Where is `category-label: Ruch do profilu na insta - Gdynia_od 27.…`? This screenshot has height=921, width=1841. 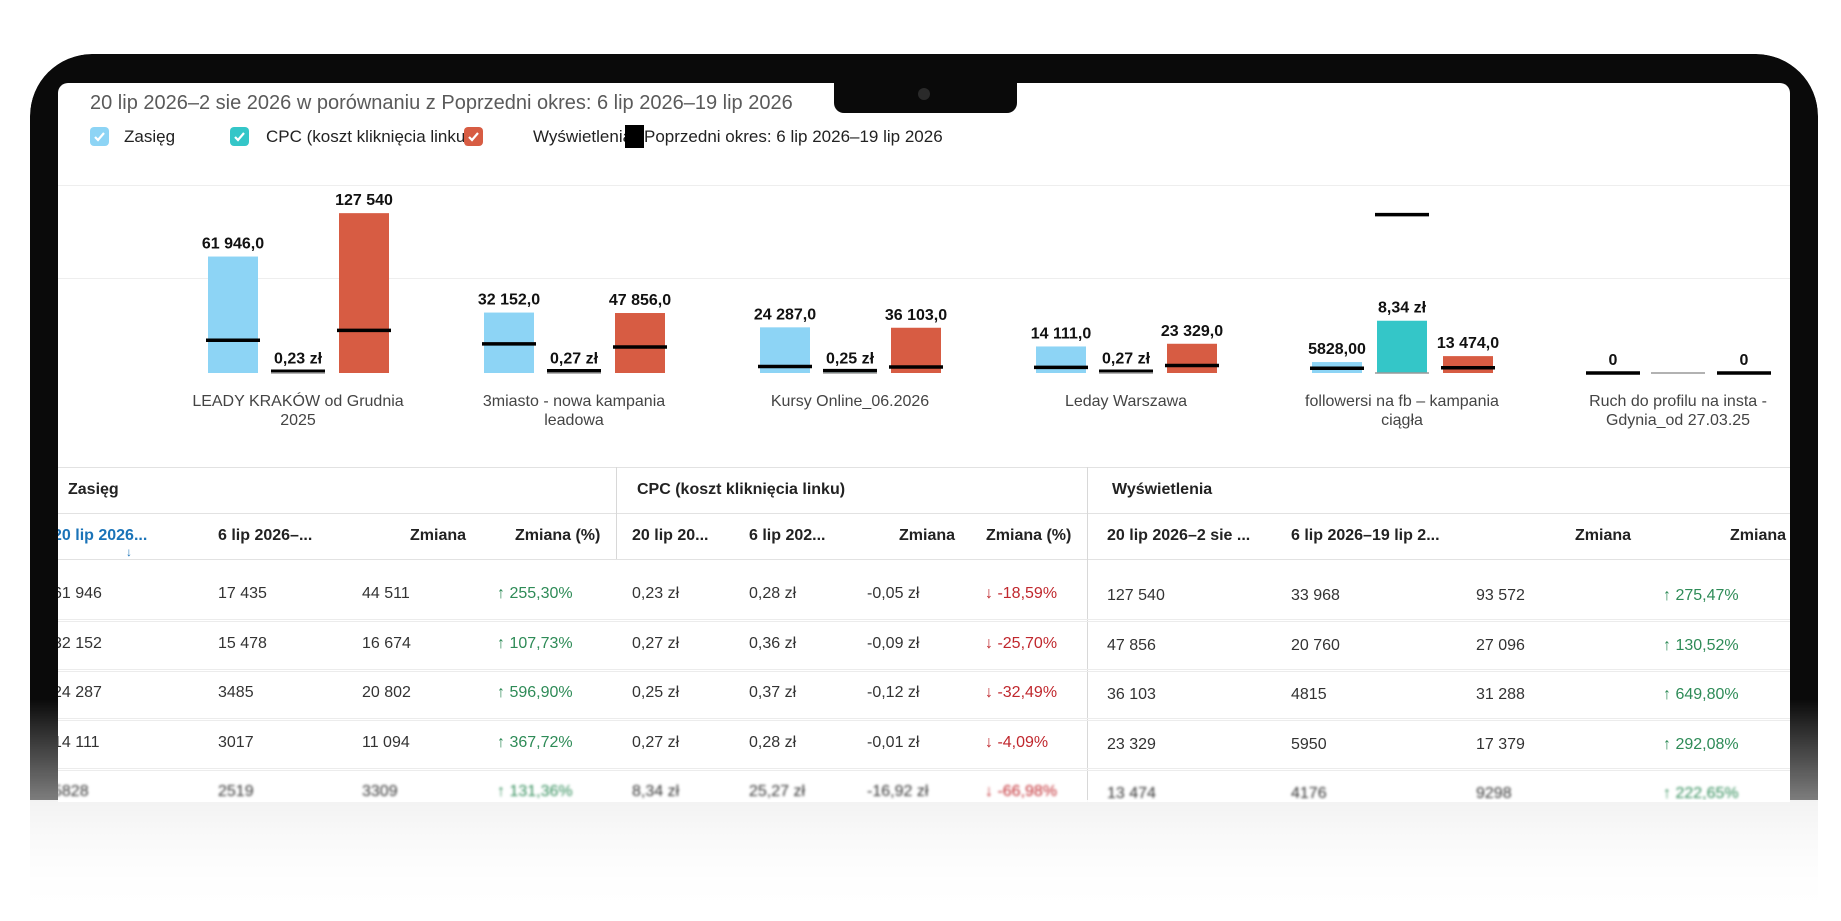 category-label: Ruch do profilu na insta - Gdynia_od 27.… is located at coordinates (1678, 411).